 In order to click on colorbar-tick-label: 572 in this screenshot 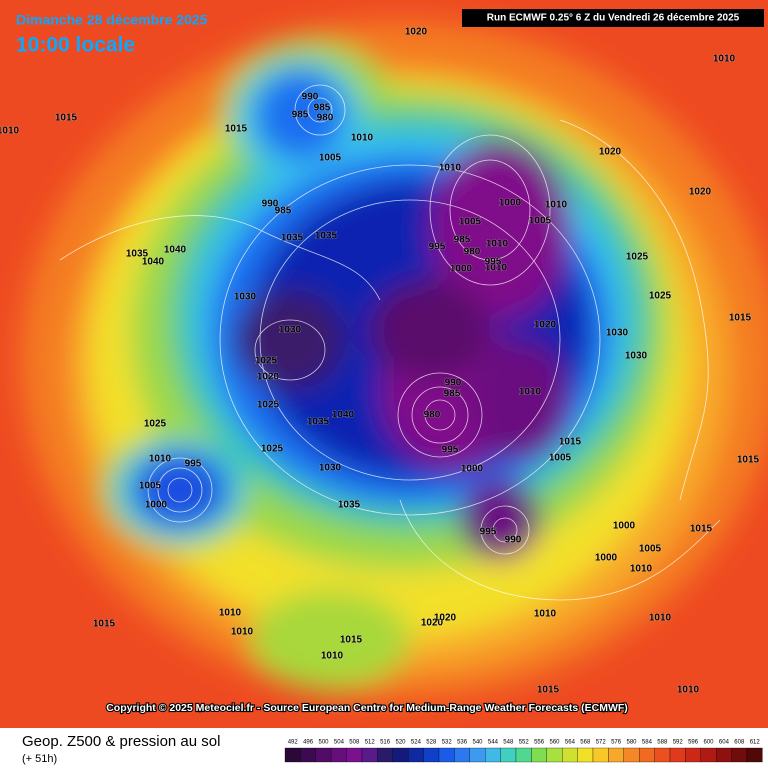, I will do `click(601, 743)`.